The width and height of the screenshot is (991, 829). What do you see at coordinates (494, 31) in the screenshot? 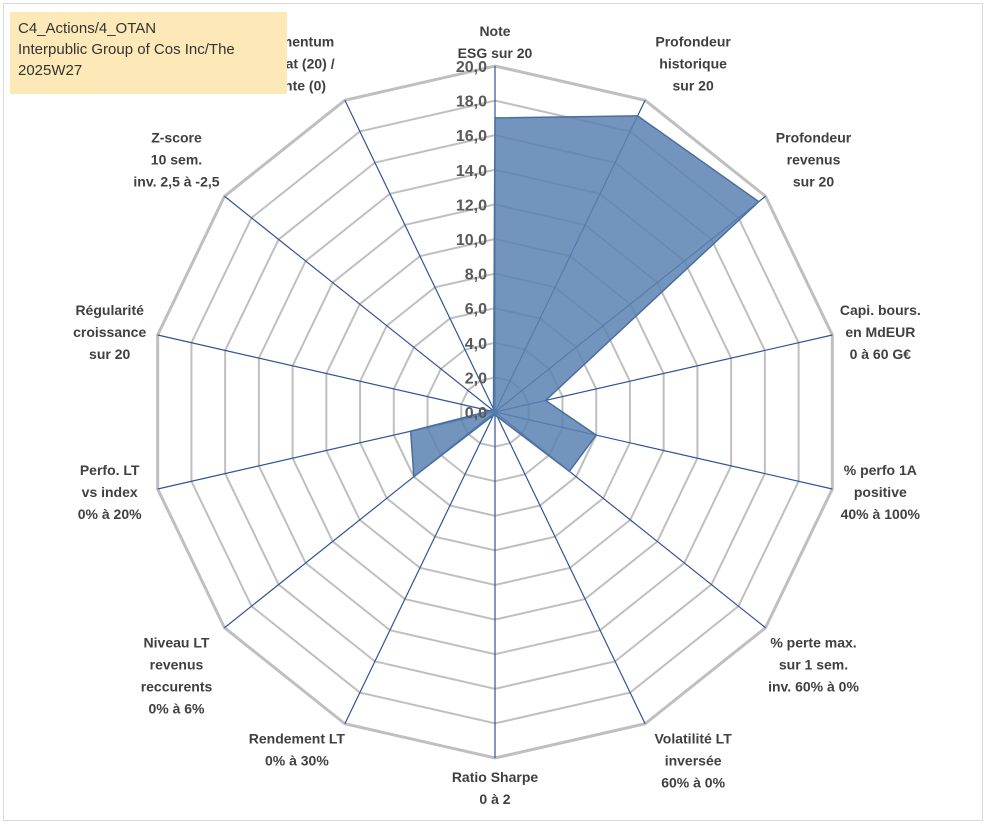
I see `axis-label-line: Note` at bounding box center [494, 31].